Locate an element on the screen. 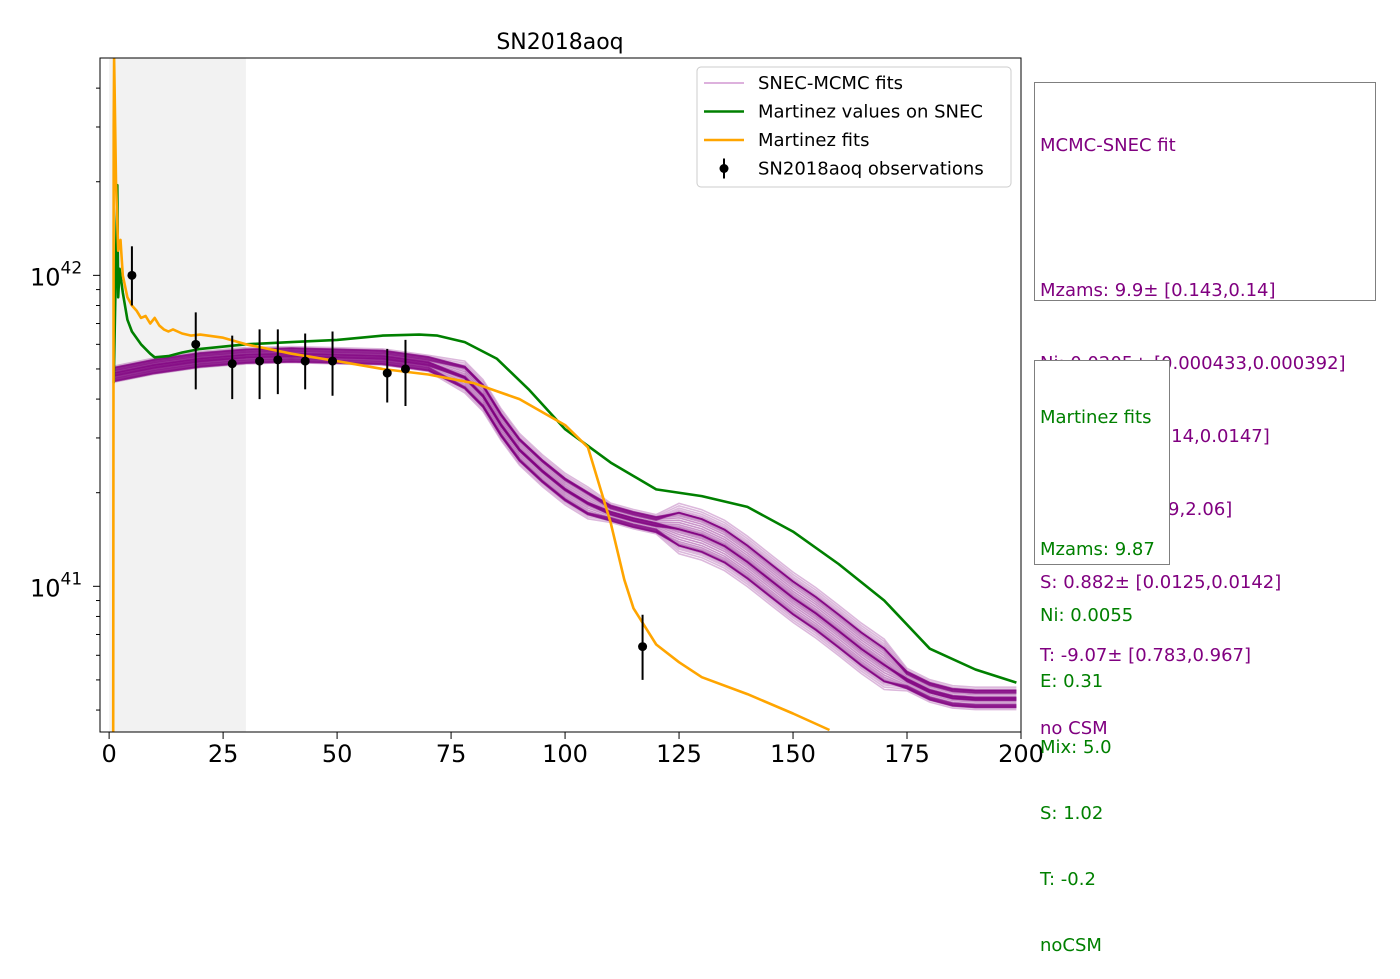  x-tick-label: 25 is located at coordinates (223, 754).